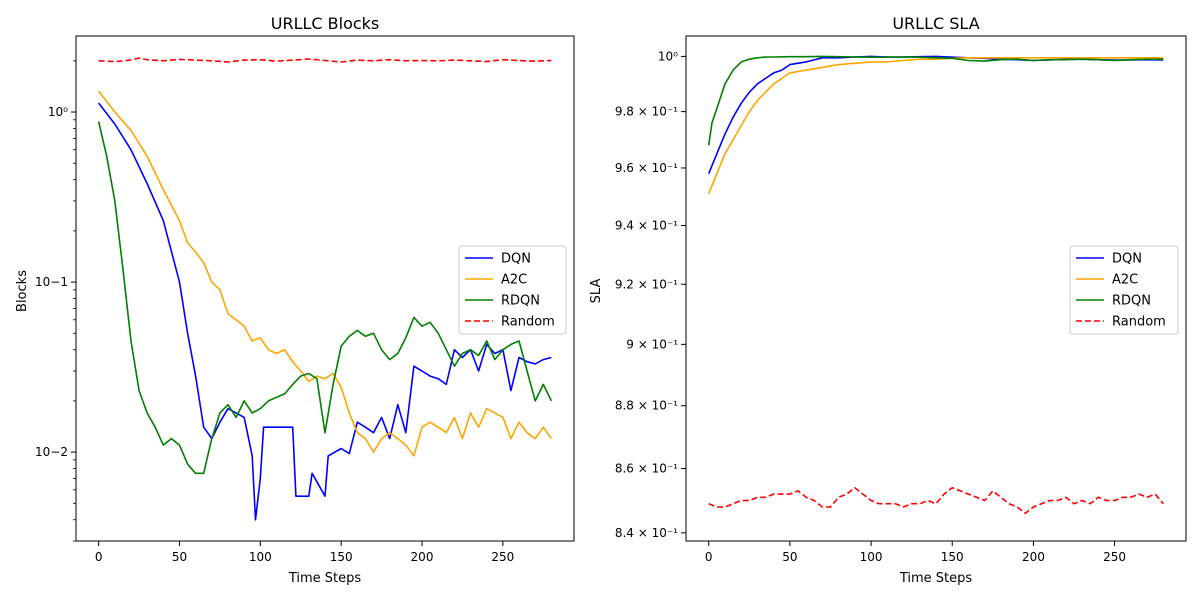 The image size is (1200, 600). What do you see at coordinates (935, 23) in the screenshot?
I see `sla-chart-title: URLLC SLA` at bounding box center [935, 23].